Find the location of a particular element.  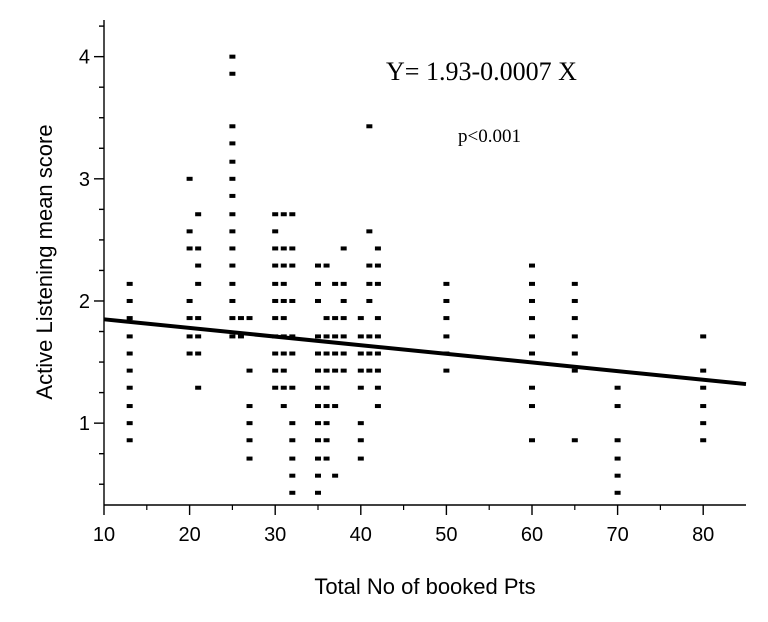

x-tick-label: 70 is located at coordinates (617, 535).